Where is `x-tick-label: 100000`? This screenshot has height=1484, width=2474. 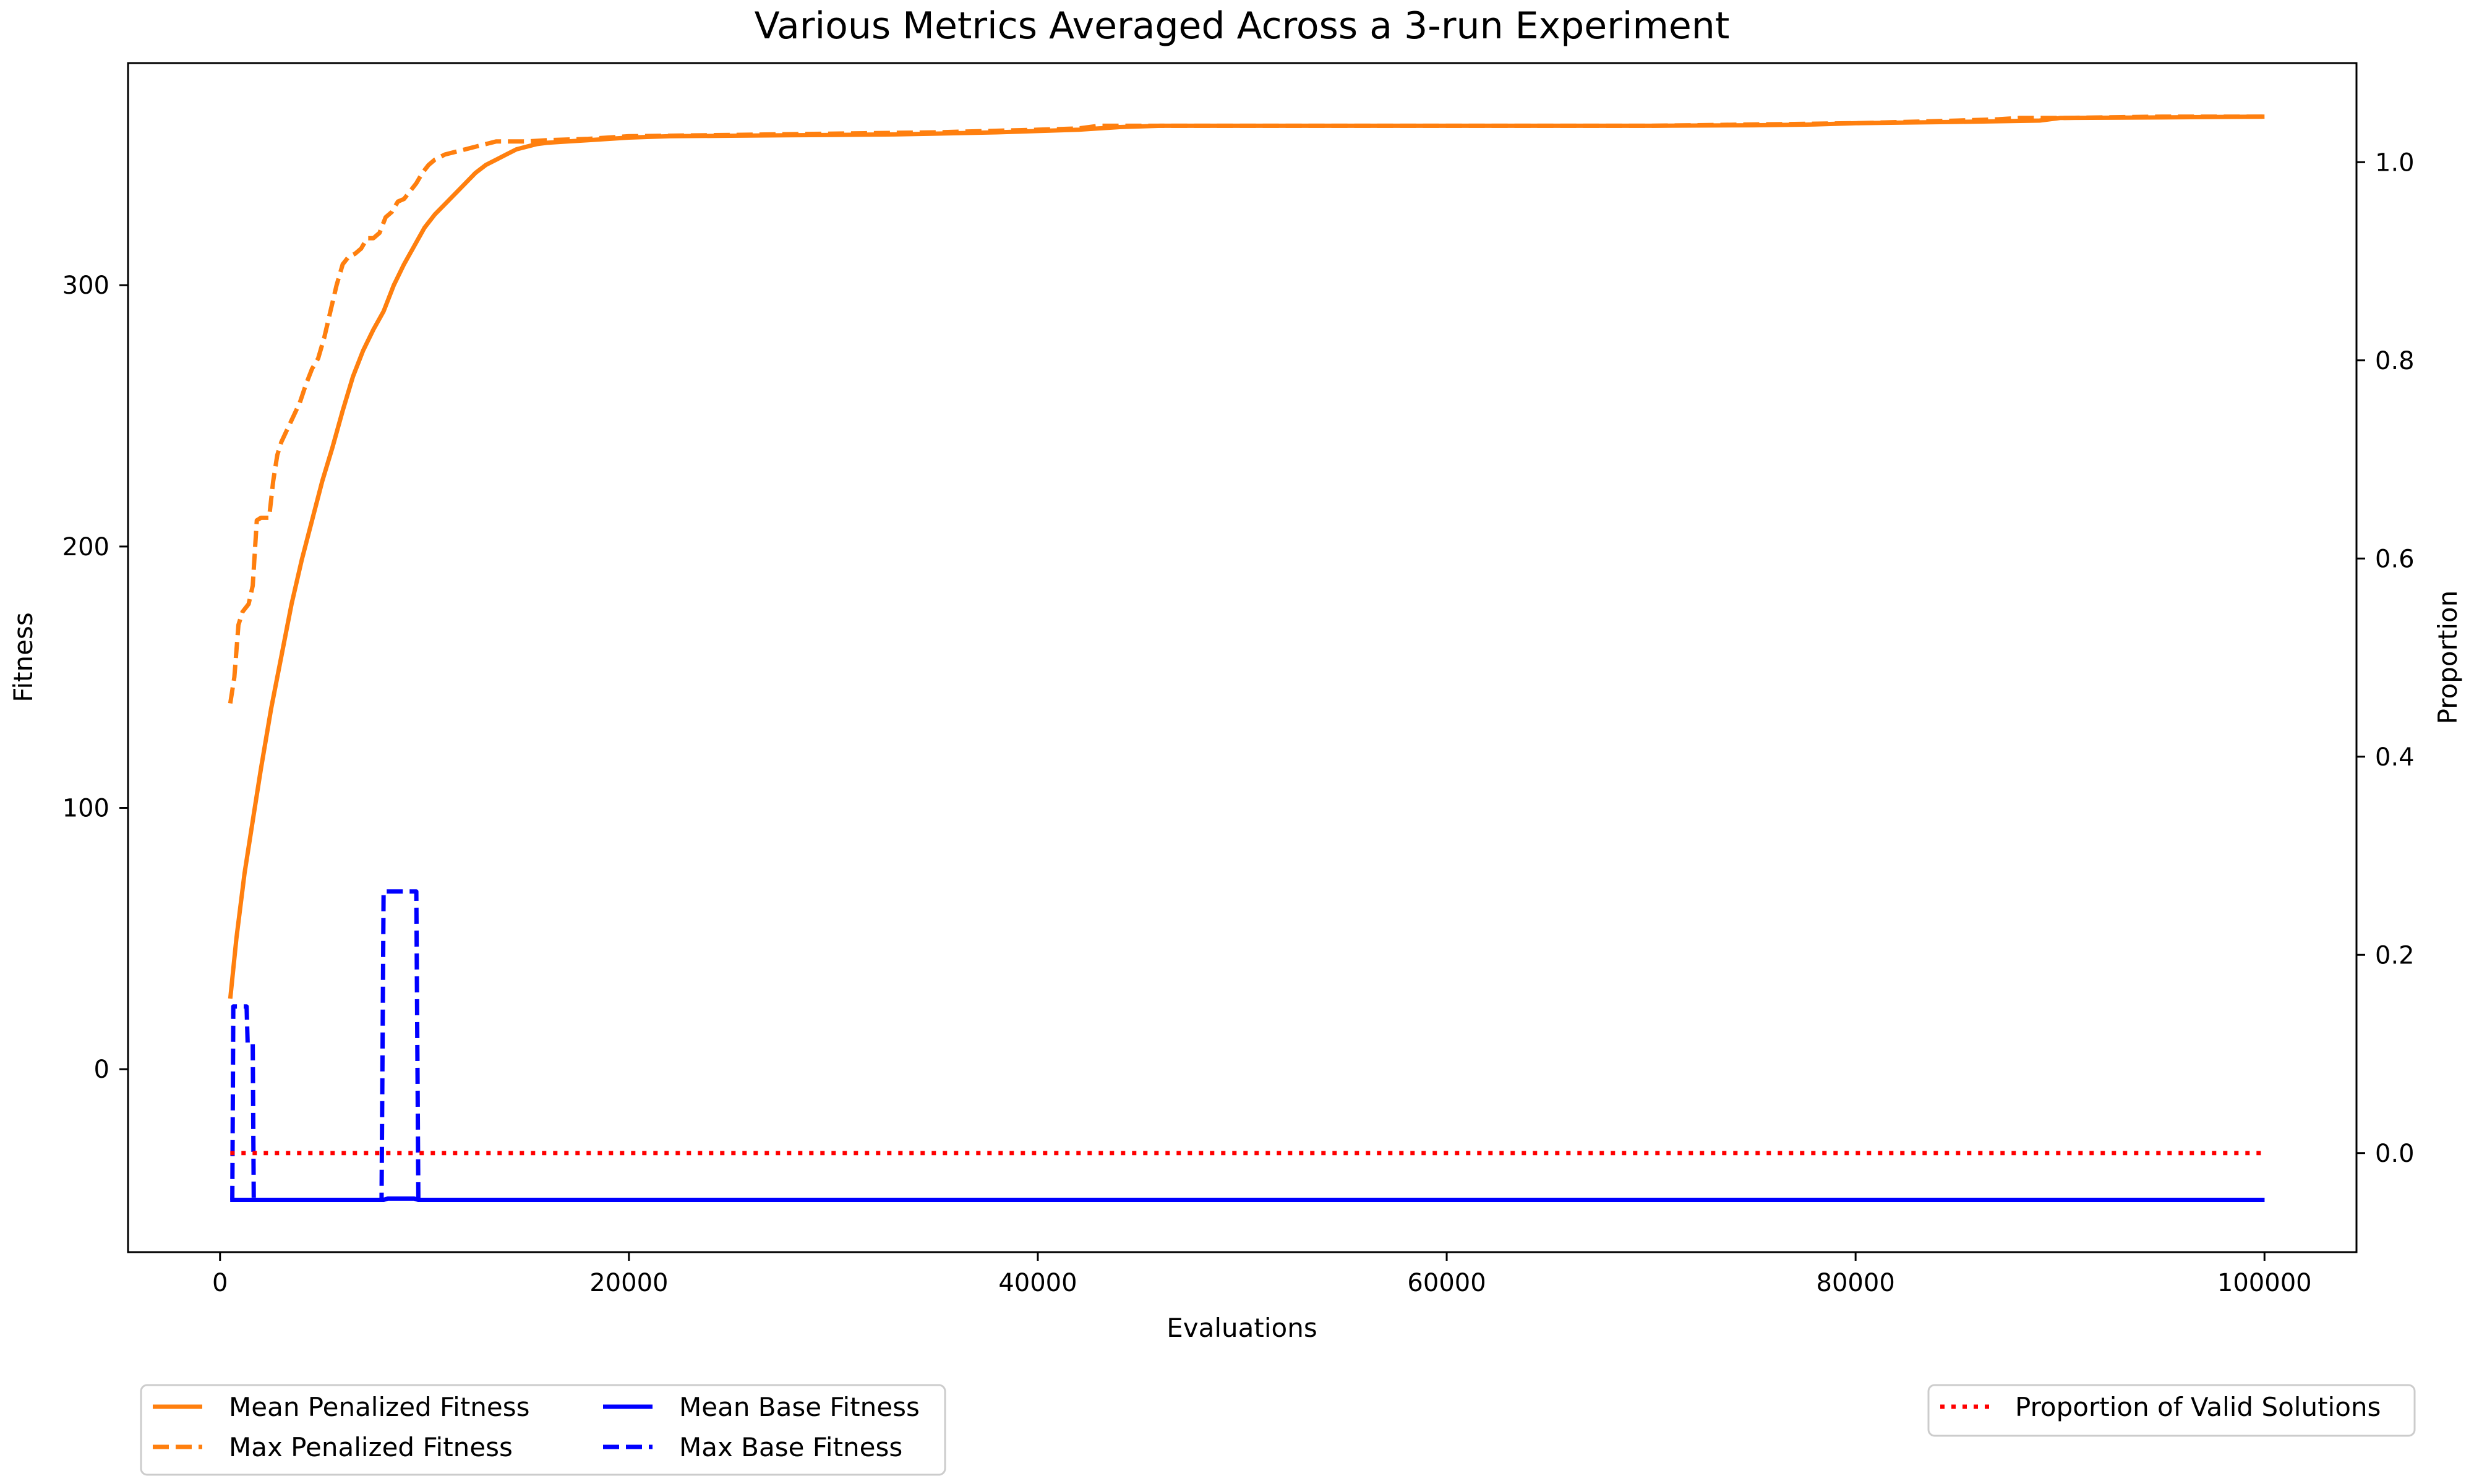 x-tick-label: 100000 is located at coordinates (2264, 1283).